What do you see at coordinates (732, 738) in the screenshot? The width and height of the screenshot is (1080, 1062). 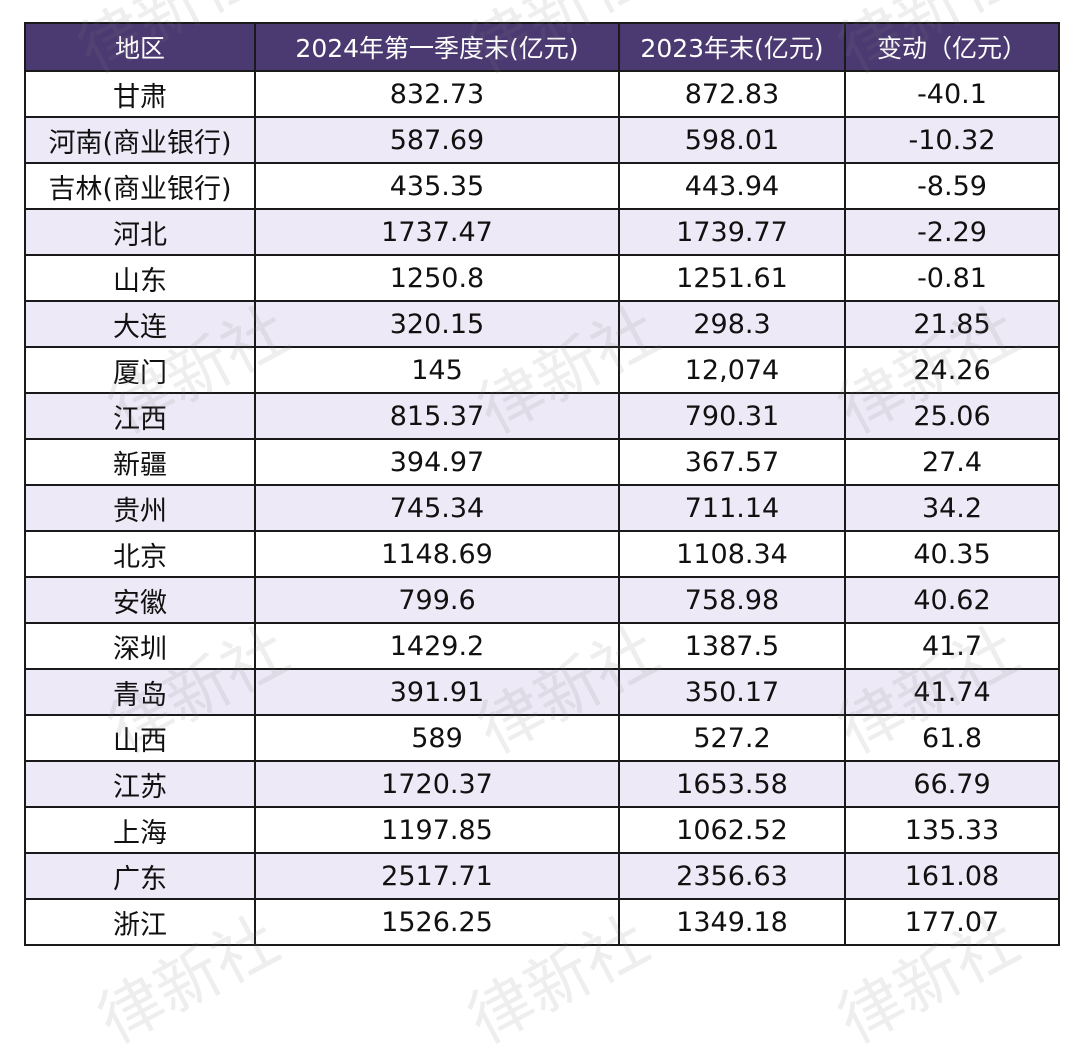 I see `cell-2023-end: 527.2` at bounding box center [732, 738].